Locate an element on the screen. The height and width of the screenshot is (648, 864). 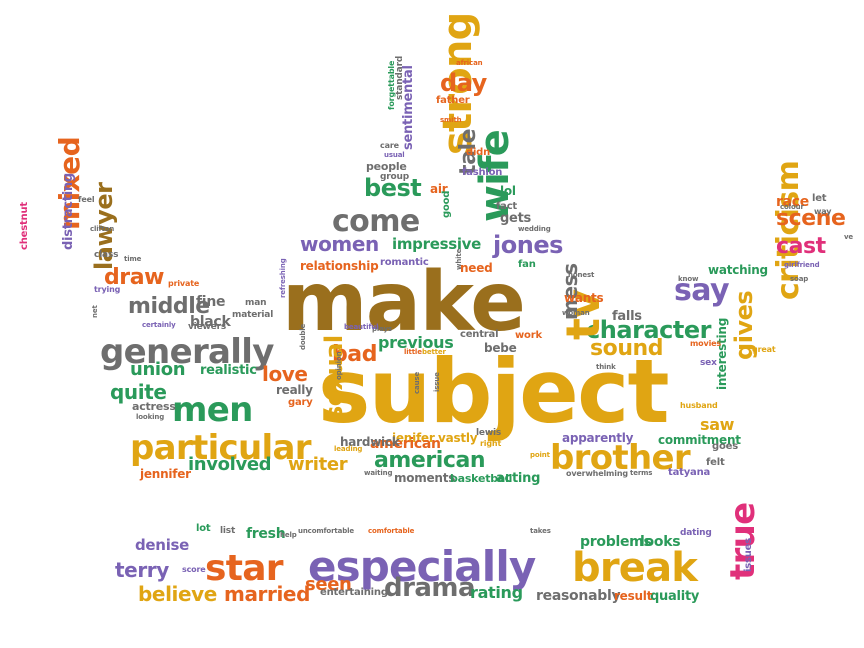
word-65: apparently is located at coordinates (598, 438).